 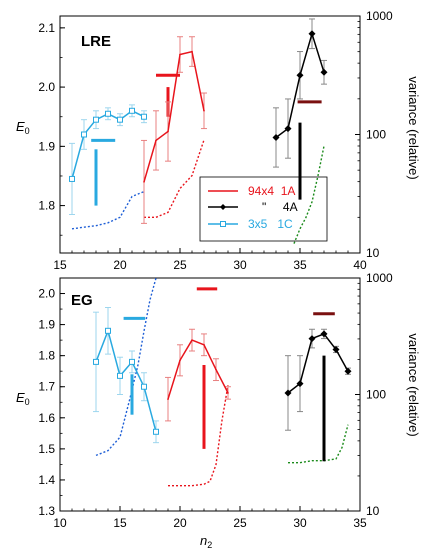 What do you see at coordinates (376, 395) in the screenshot?
I see `eg-y2-tick-label: 100` at bounding box center [376, 395].